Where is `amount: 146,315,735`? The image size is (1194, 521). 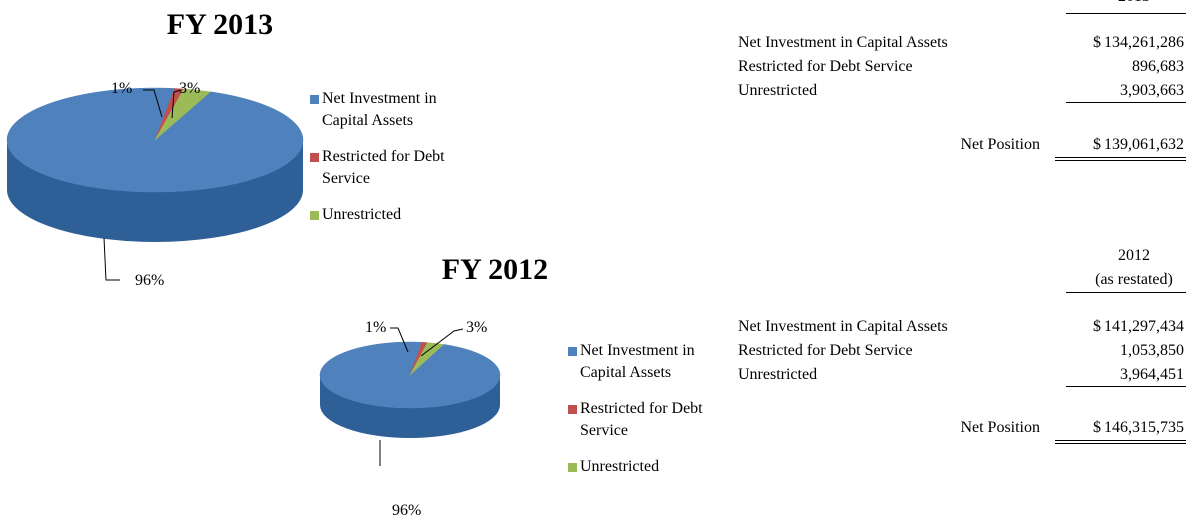 amount: 146,315,735 is located at coordinates (1144, 427).